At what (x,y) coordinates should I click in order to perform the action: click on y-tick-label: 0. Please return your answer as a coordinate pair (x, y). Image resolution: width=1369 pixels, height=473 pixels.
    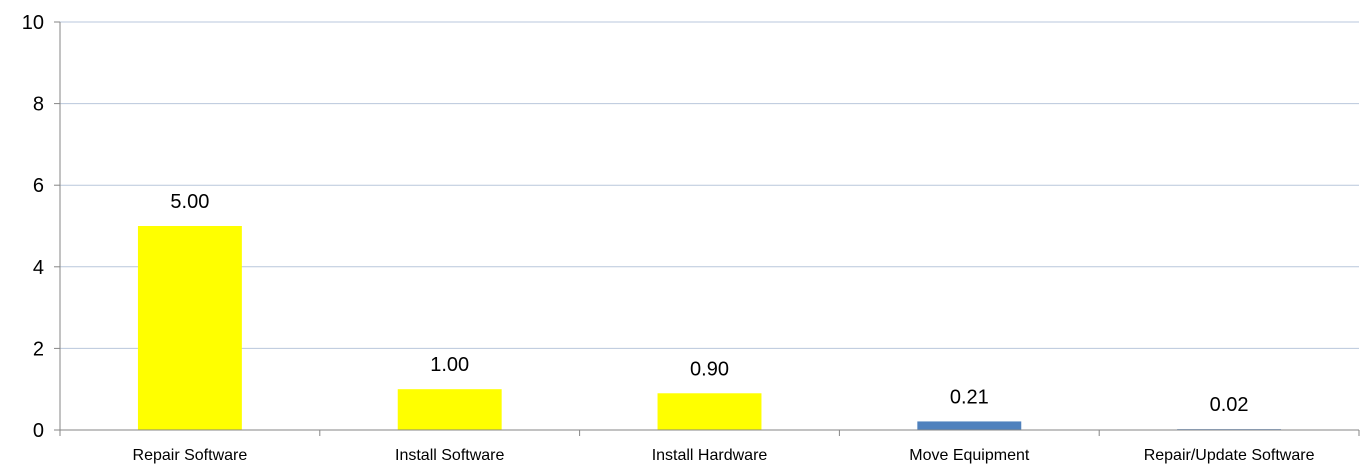
    Looking at the image, I should click on (38, 431).